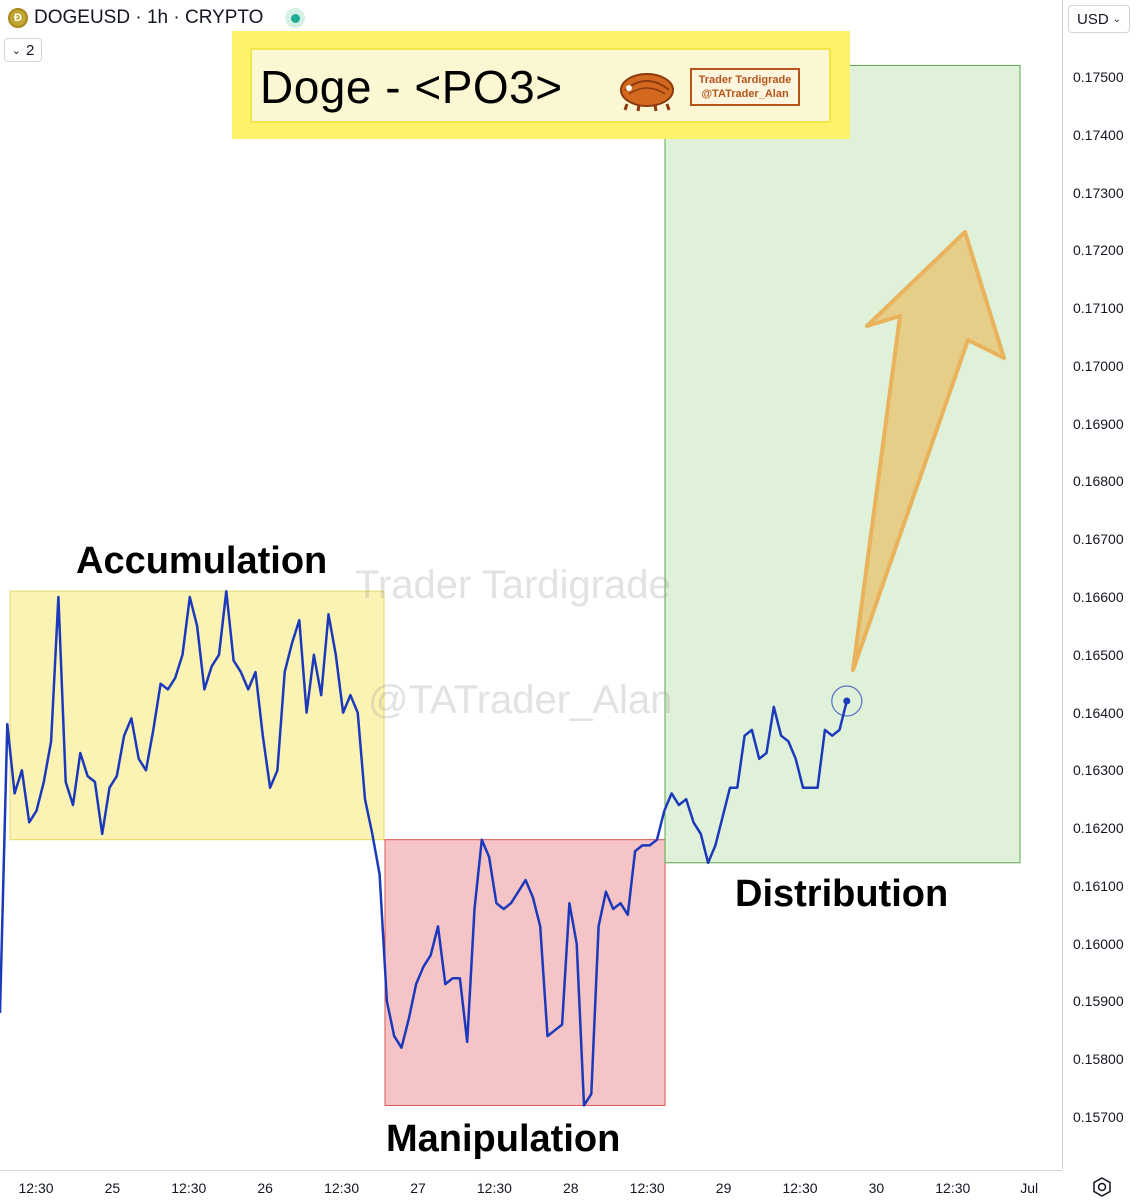  Describe the element at coordinates (876, 1188) in the screenshot. I see `time-tick-label: 30` at that location.